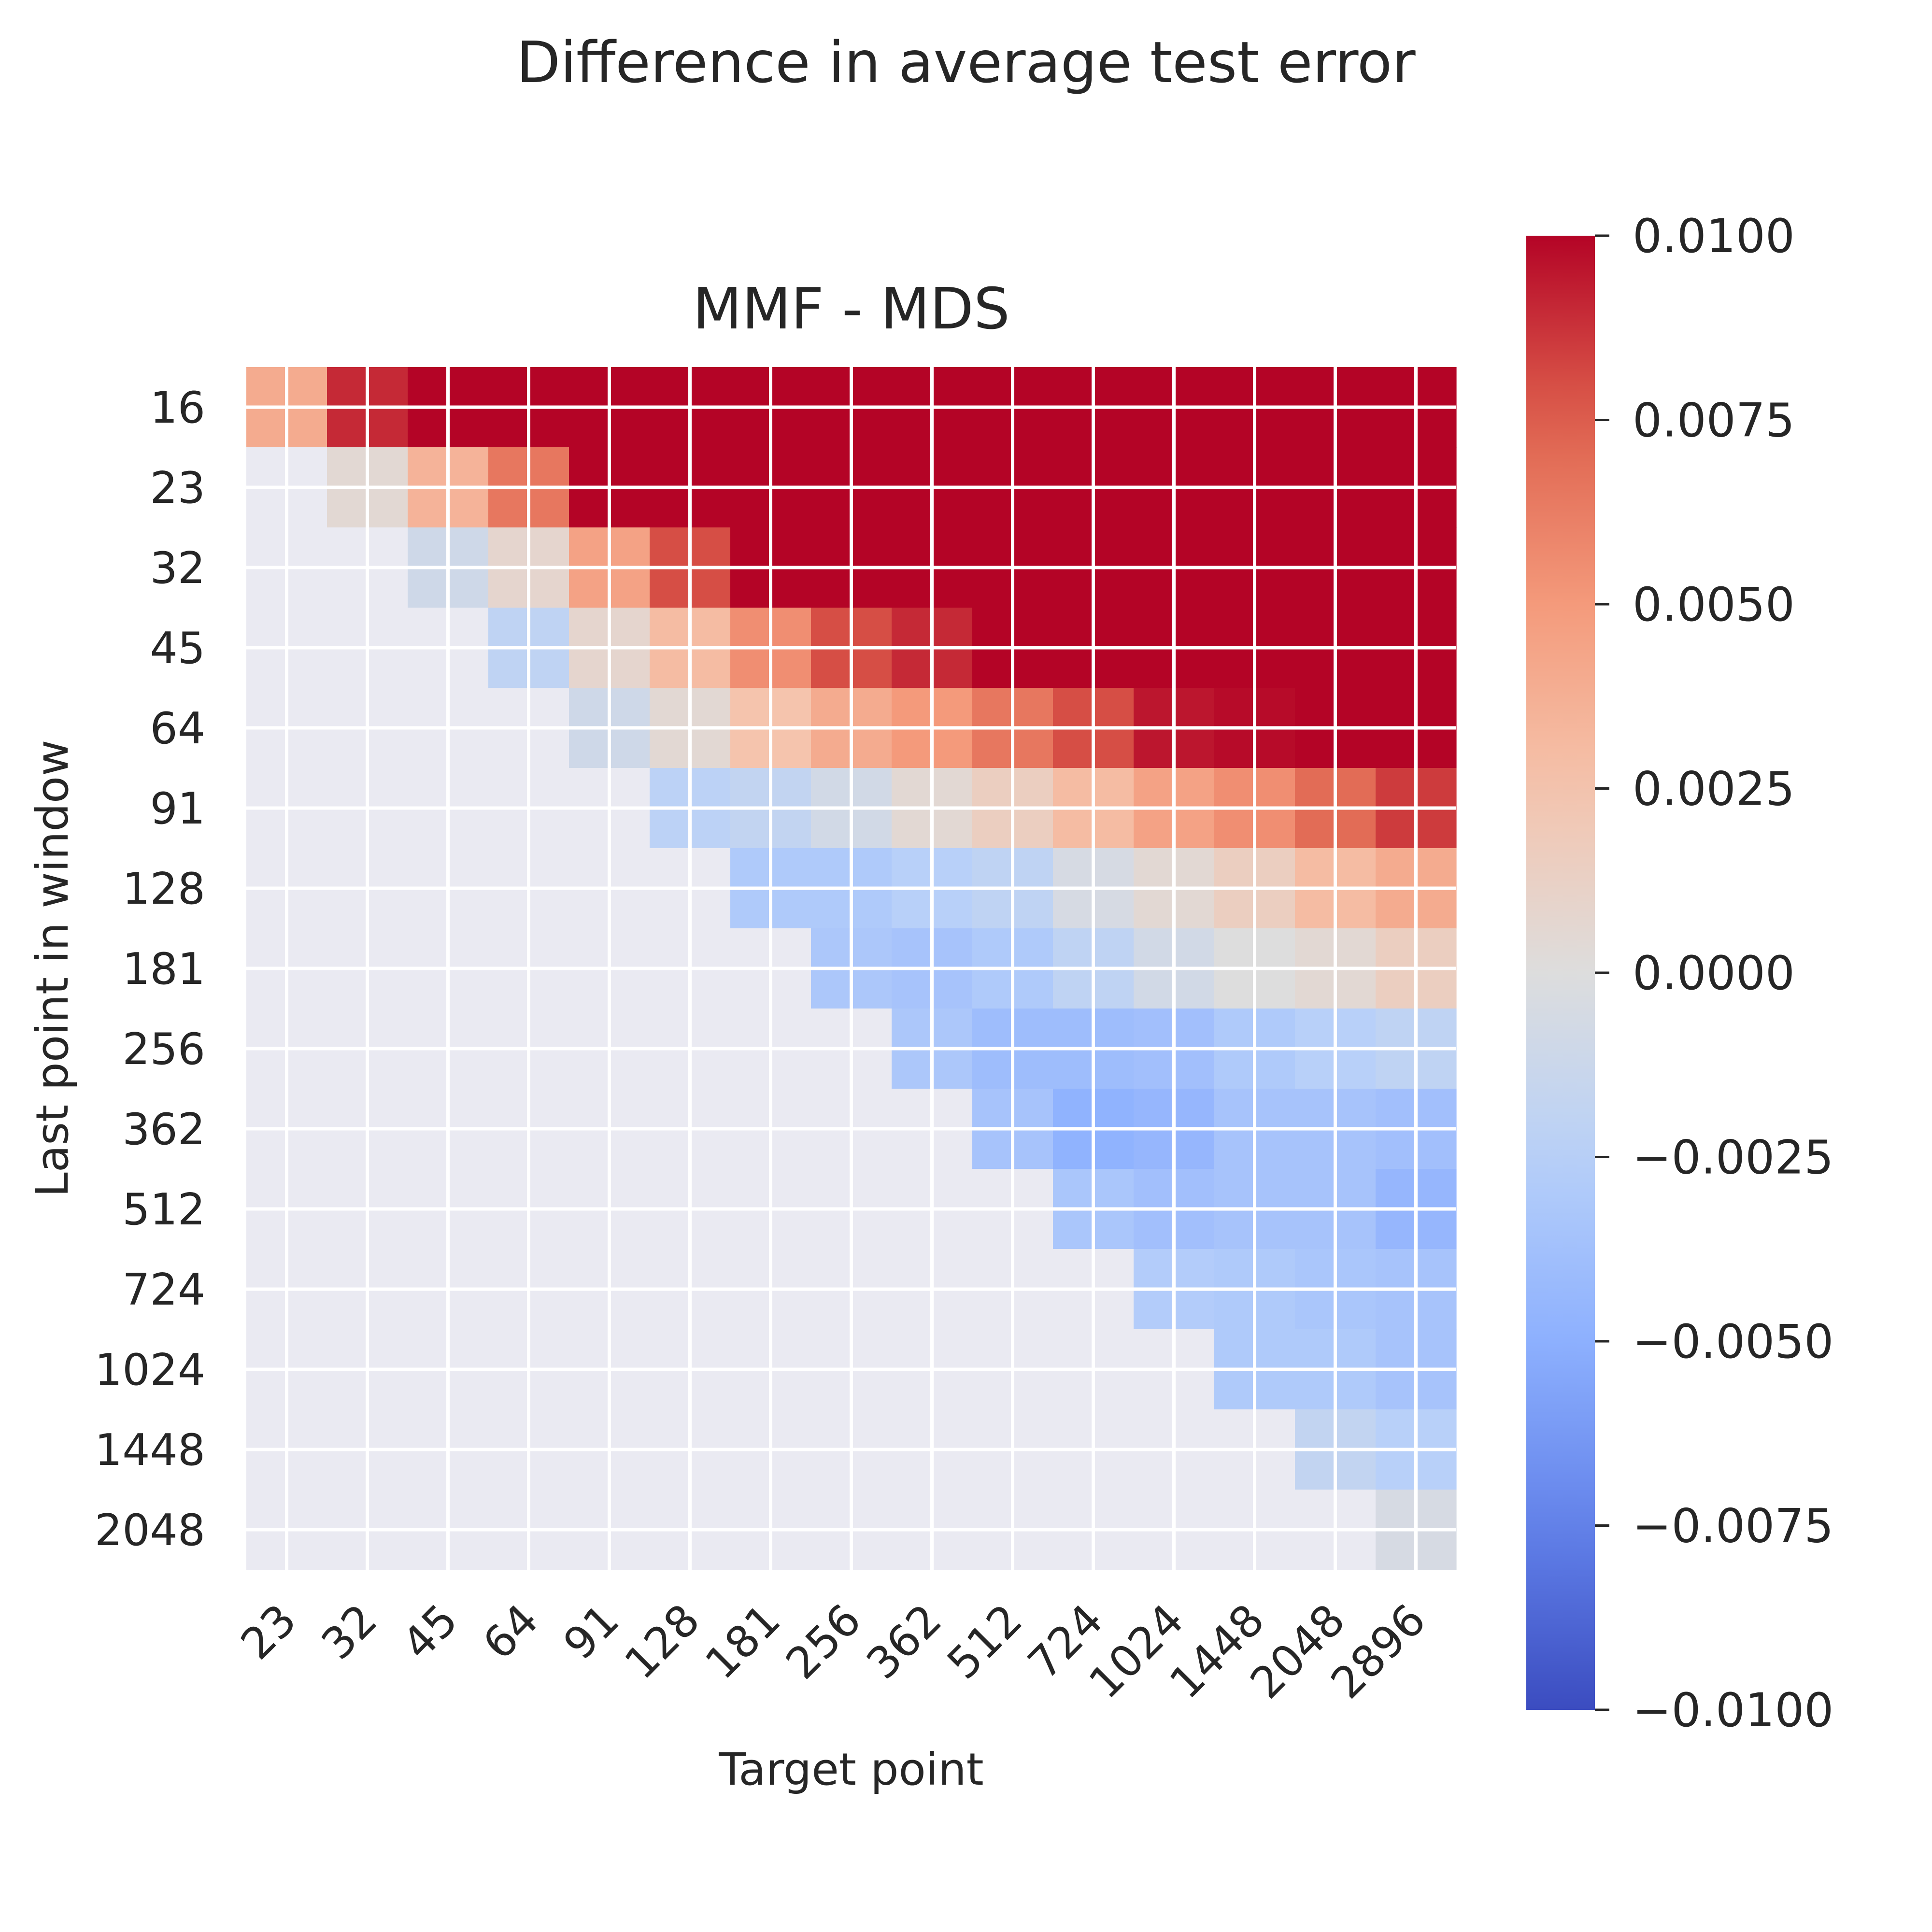  What do you see at coordinates (163, 889) in the screenshot?
I see `y-tick-label: 128` at bounding box center [163, 889].